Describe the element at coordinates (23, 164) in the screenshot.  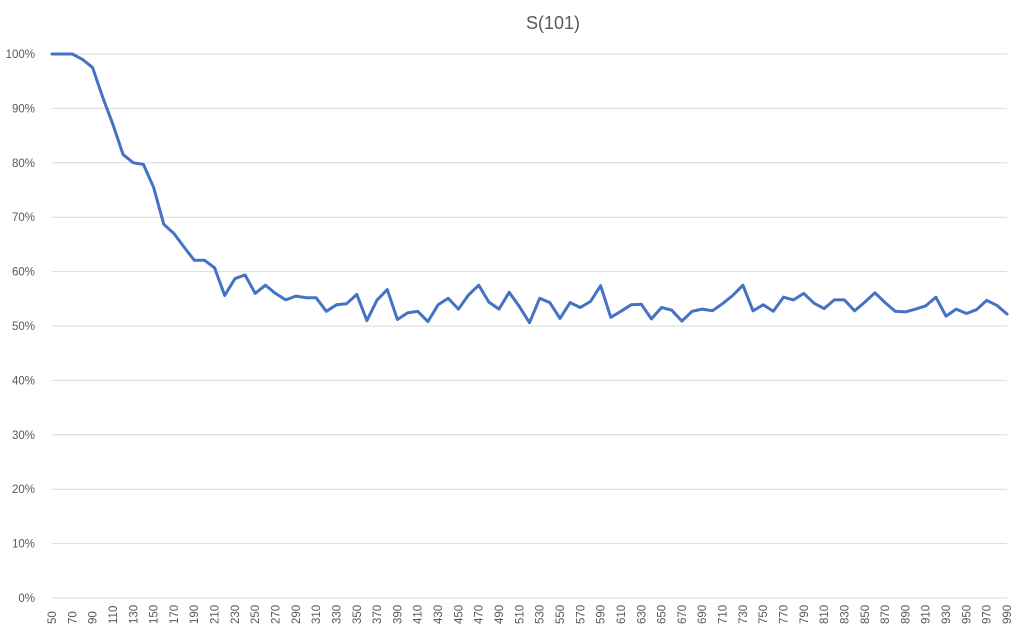
I see `y-tick-label: 80%` at that location.